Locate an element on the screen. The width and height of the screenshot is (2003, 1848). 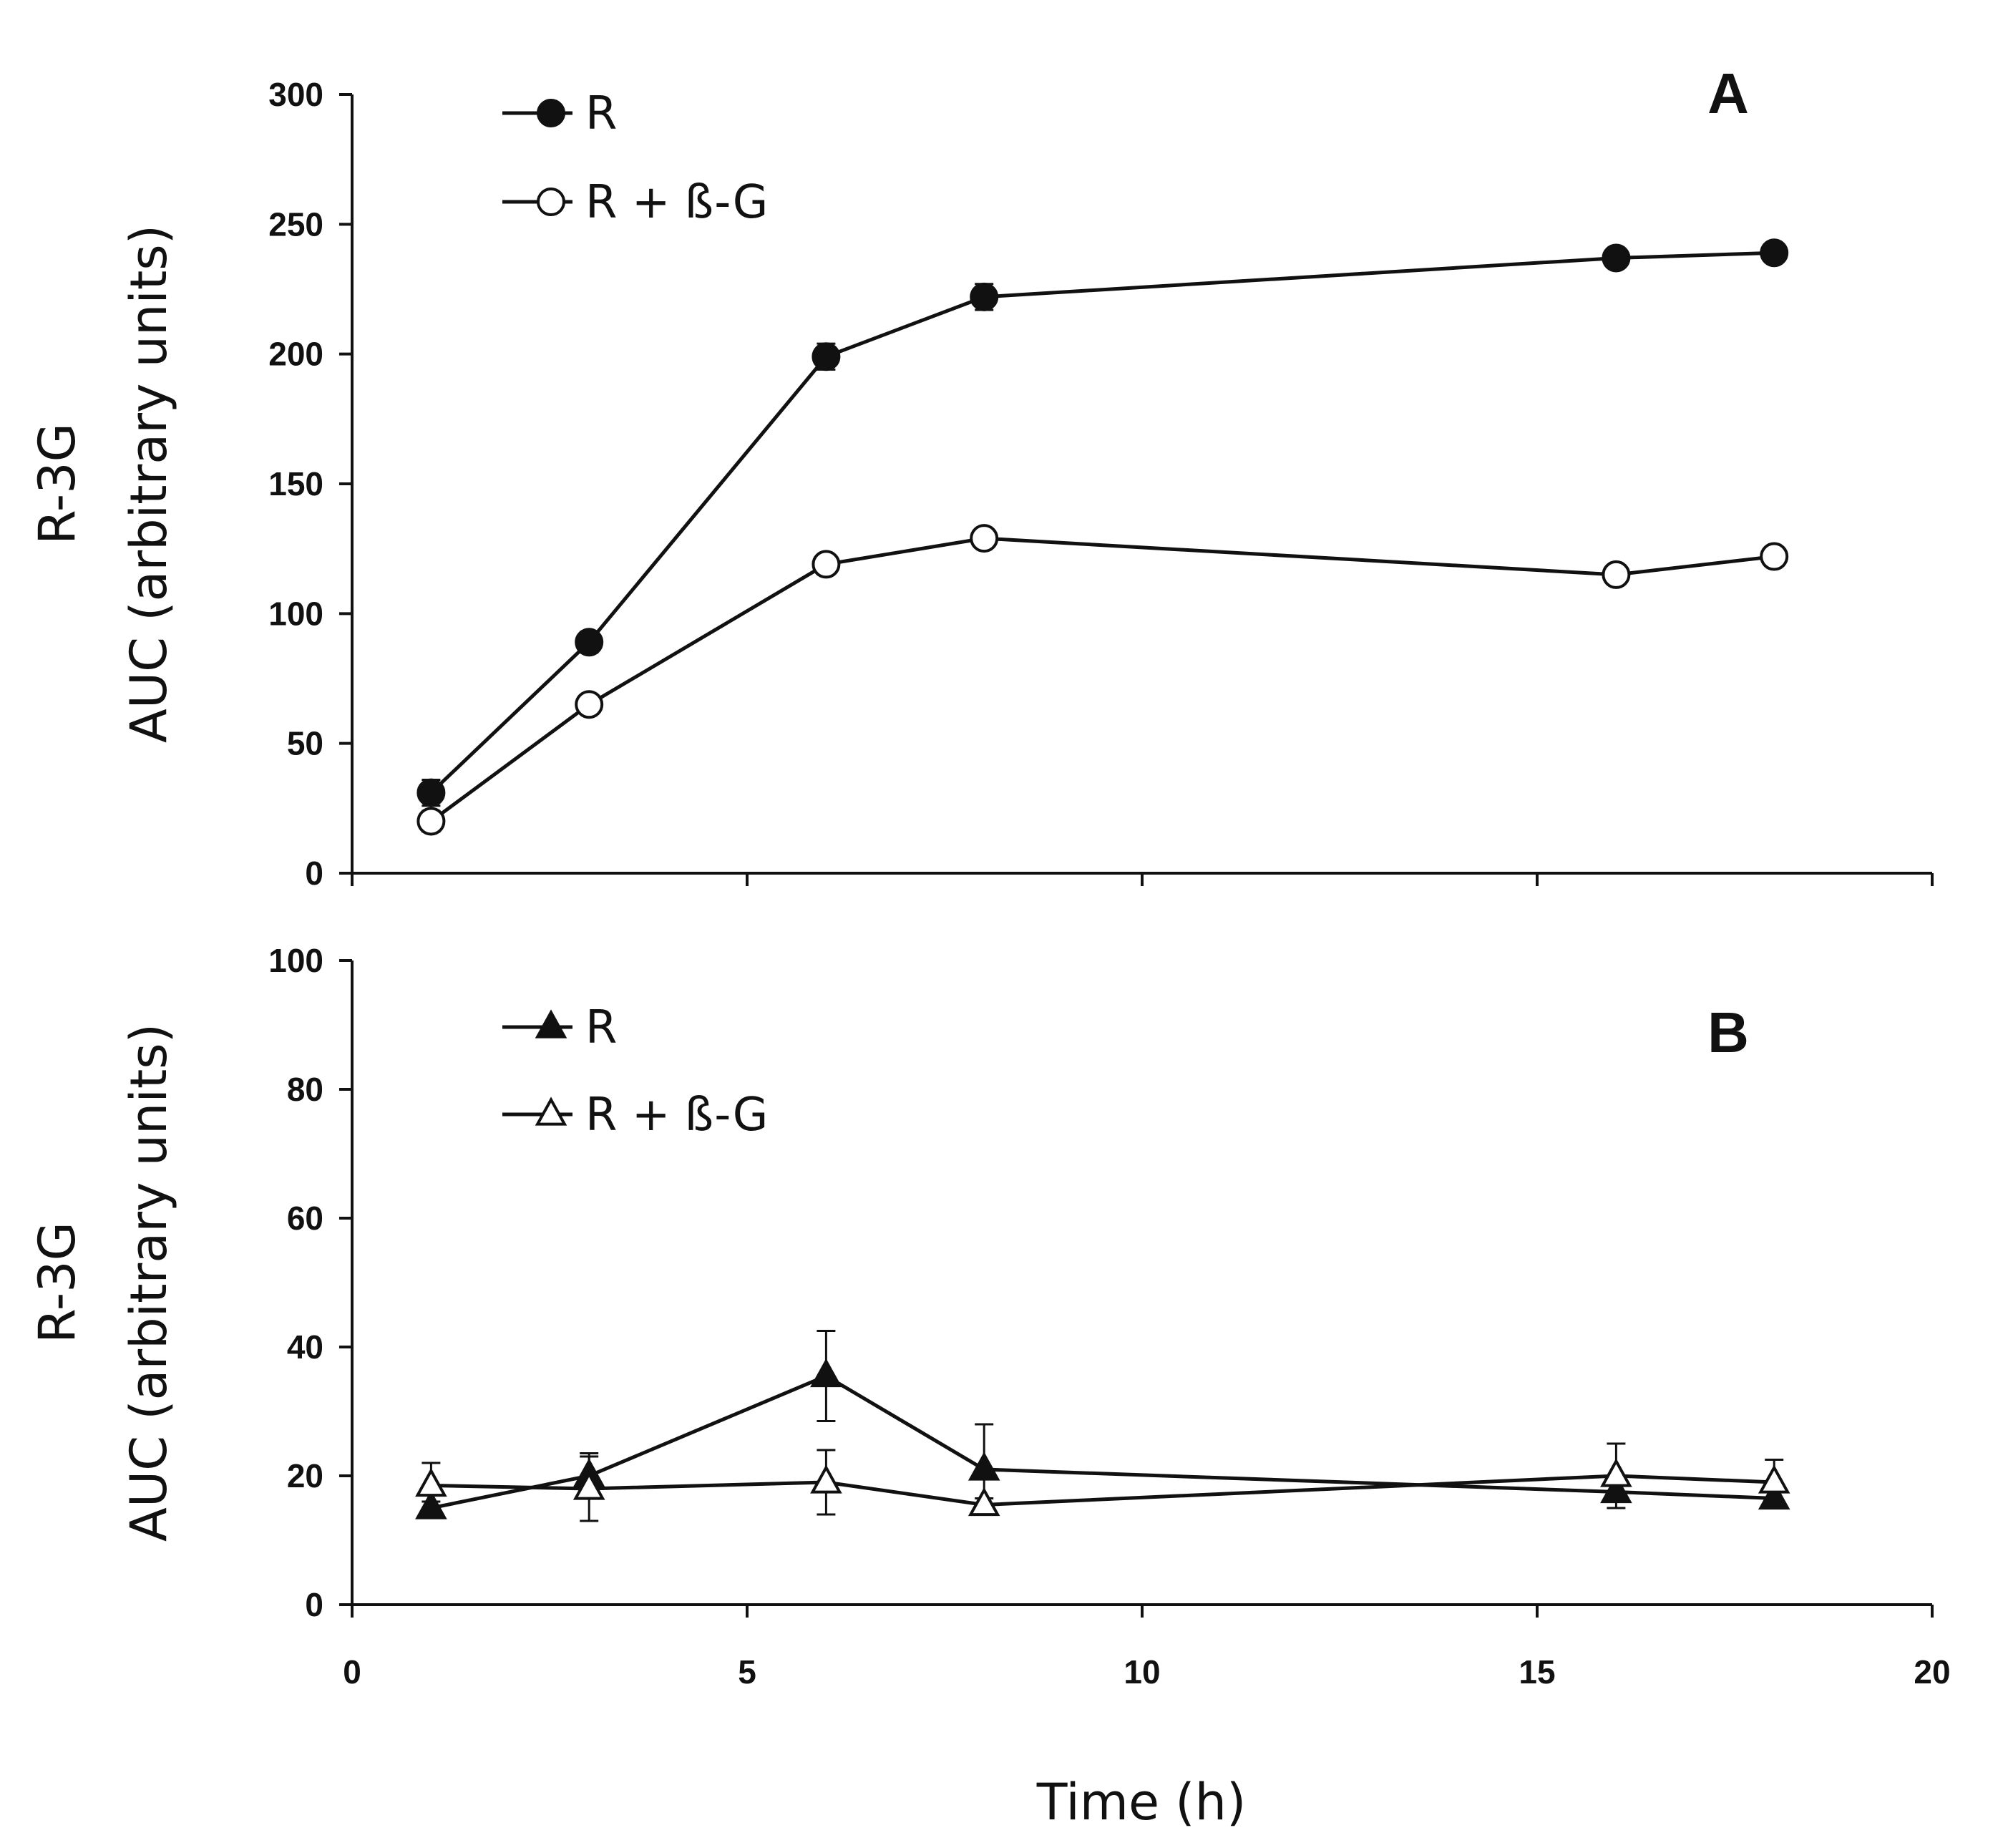
x-tick-label: 0 is located at coordinates (352, 1672).